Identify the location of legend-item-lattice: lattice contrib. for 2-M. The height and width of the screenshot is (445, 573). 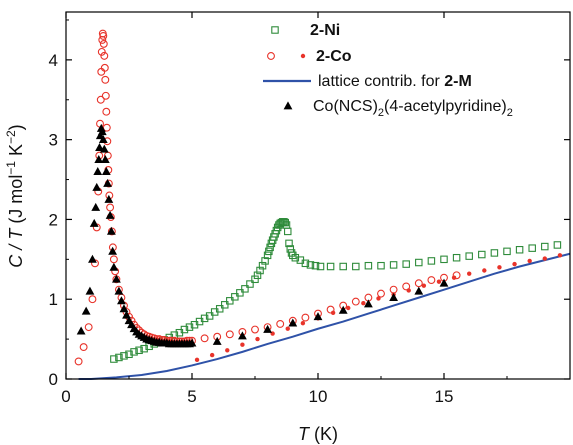
(367, 81).